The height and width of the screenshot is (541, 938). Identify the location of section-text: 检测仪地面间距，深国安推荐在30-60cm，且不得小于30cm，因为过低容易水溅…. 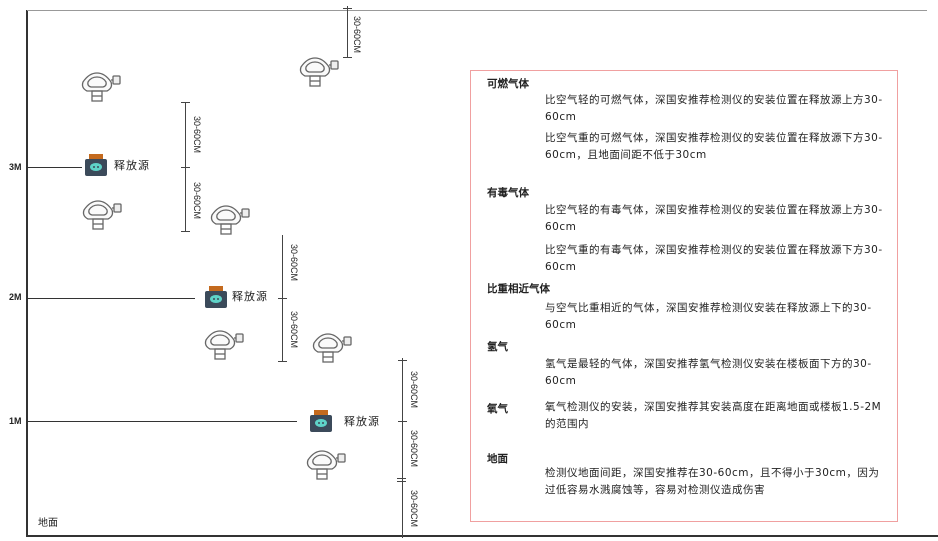
(712, 481).